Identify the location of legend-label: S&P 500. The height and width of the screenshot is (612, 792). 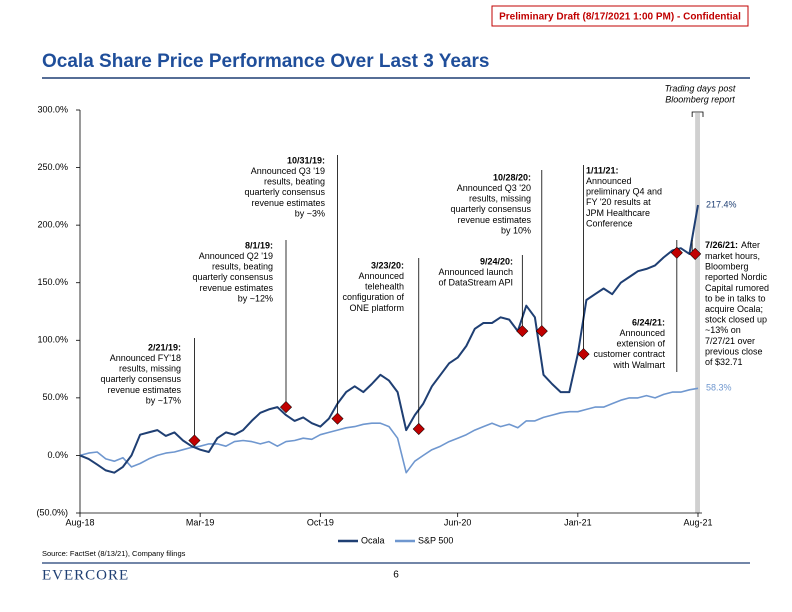
(435, 540).